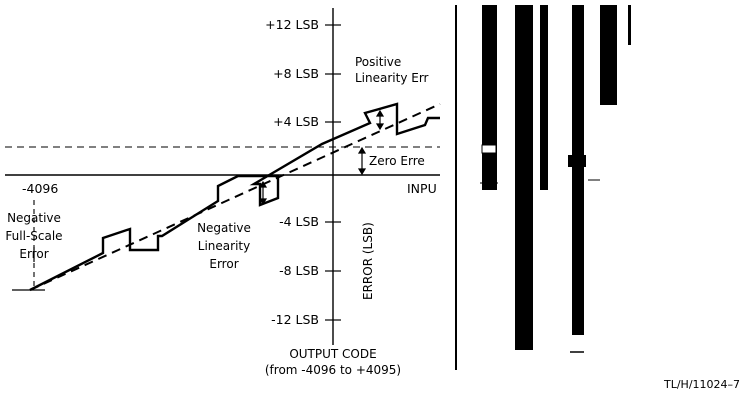  What do you see at coordinates (34, 218) in the screenshot?
I see `neg-fs-label-line1: Negative` at bounding box center [34, 218].